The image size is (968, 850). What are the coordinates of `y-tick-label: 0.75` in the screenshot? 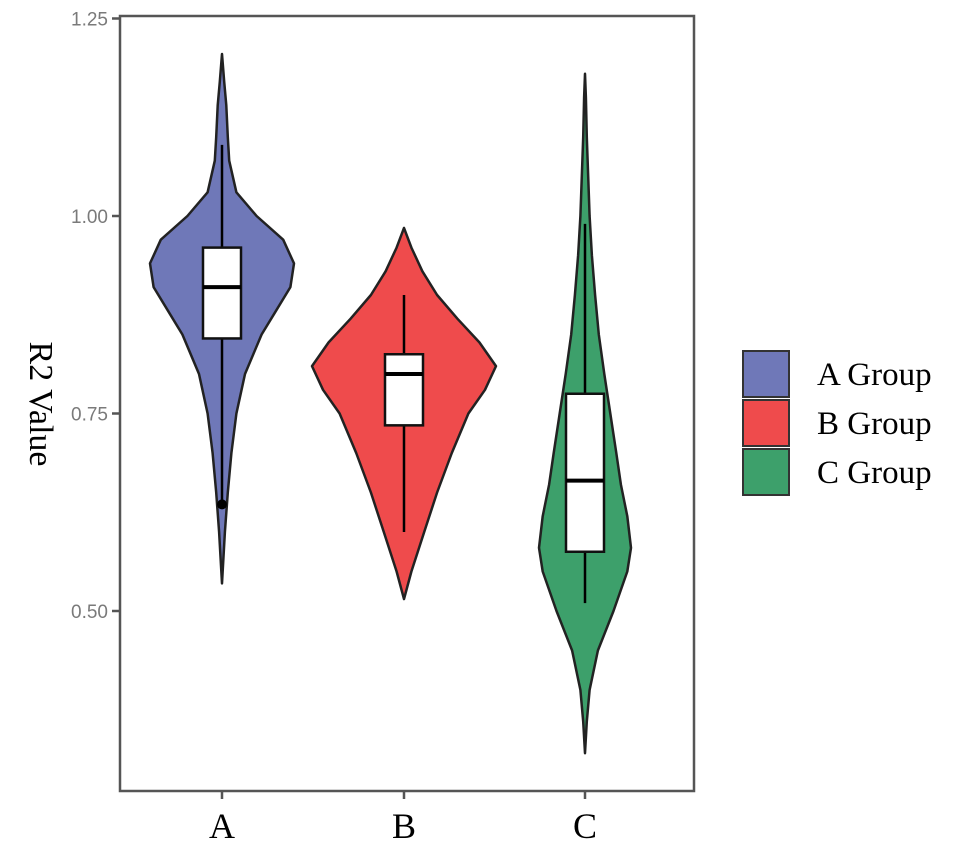 It's located at (89, 415).